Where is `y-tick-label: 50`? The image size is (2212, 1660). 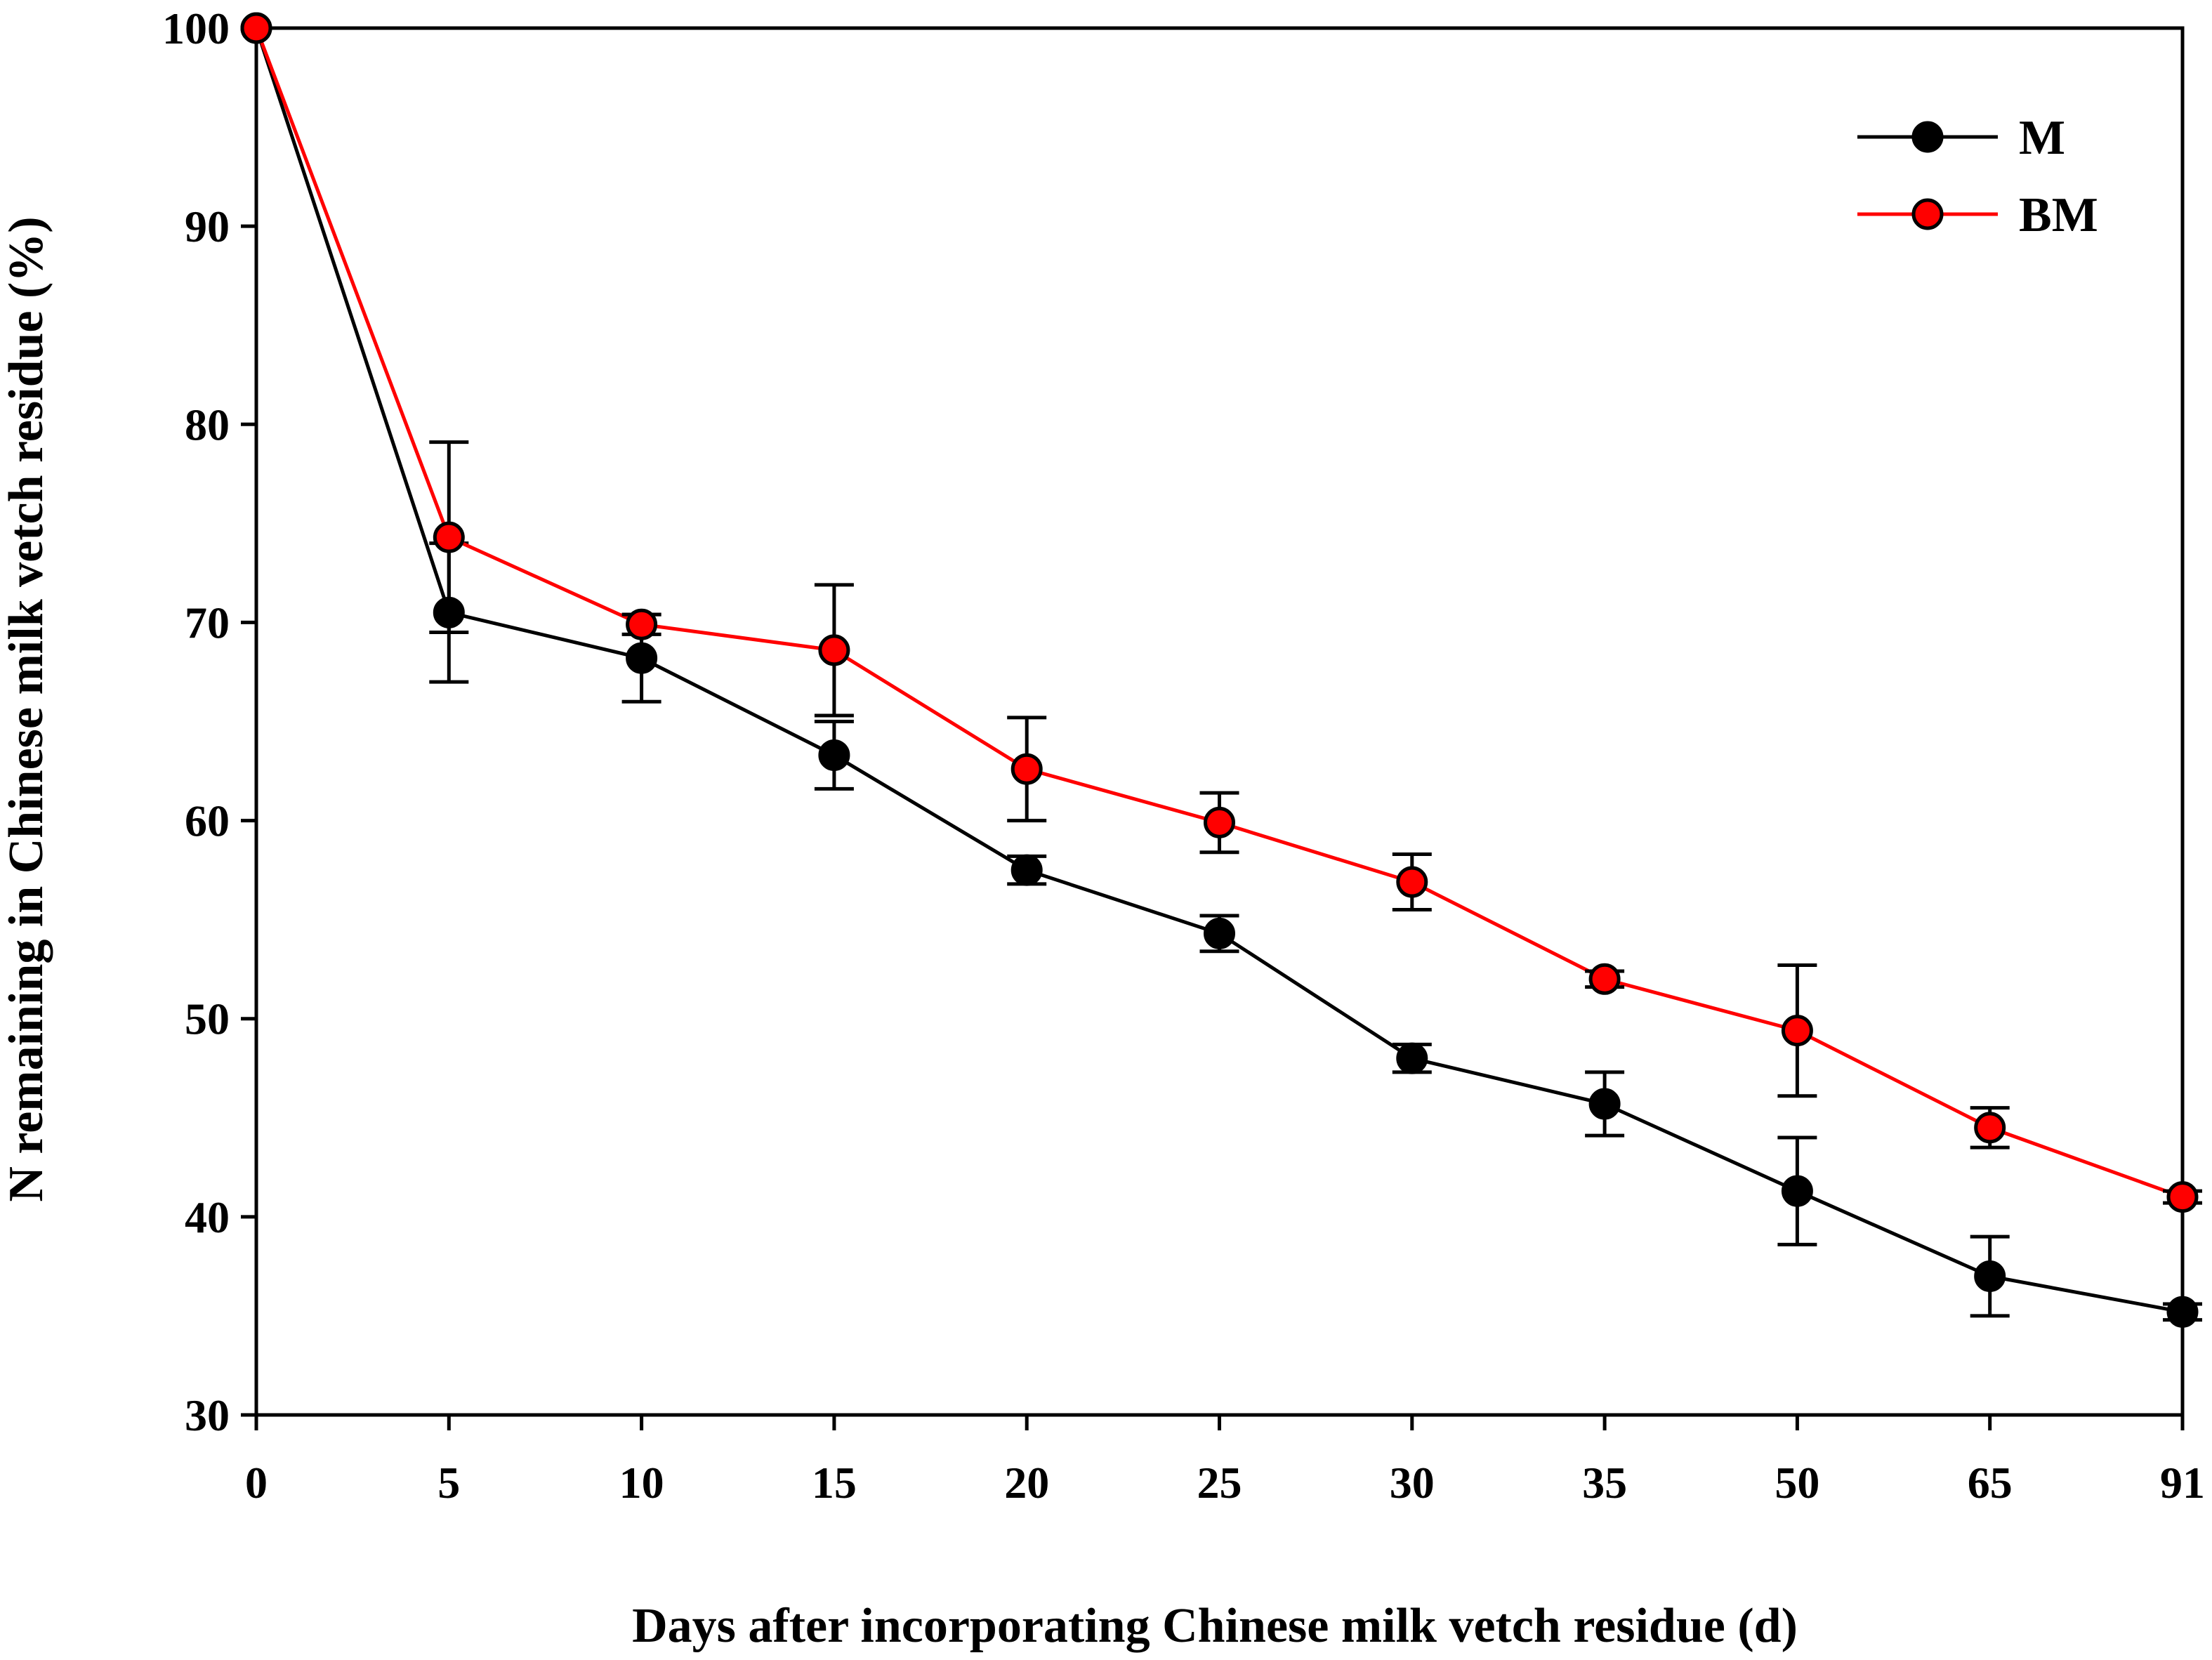 y-tick-label: 50 is located at coordinates (207, 1019).